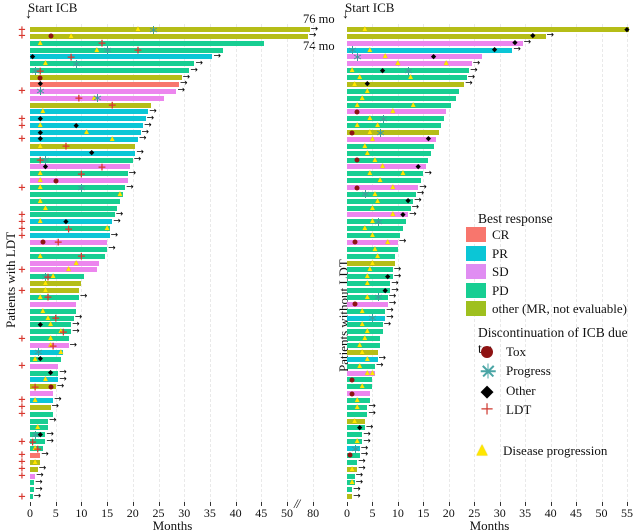 This screenshot has height=532, width=640. What do you see at coordinates (297, 503) in the screenshot?
I see `x-axis-break-mark: //` at bounding box center [297, 503].